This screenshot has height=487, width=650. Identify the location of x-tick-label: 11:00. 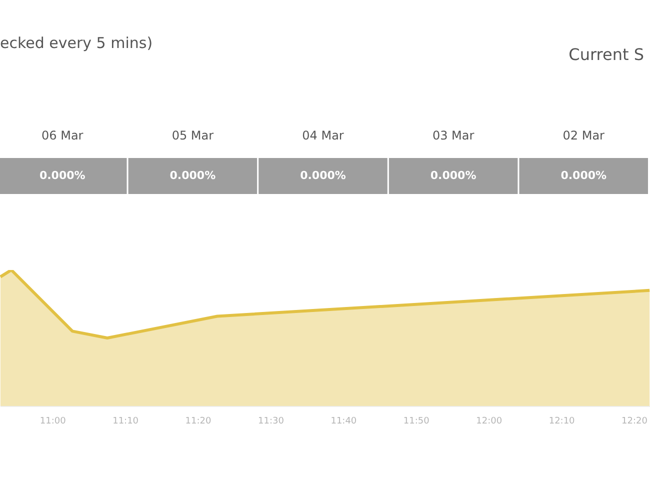
(53, 421).